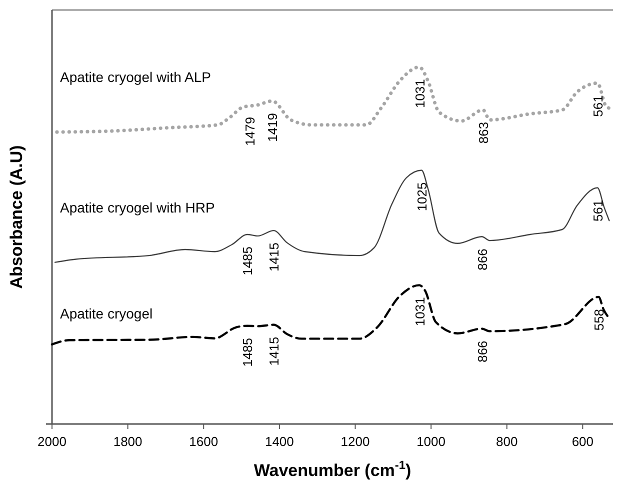 The width and height of the screenshot is (625, 494). What do you see at coordinates (599, 319) in the screenshot?
I see `annotation: 558` at bounding box center [599, 319].